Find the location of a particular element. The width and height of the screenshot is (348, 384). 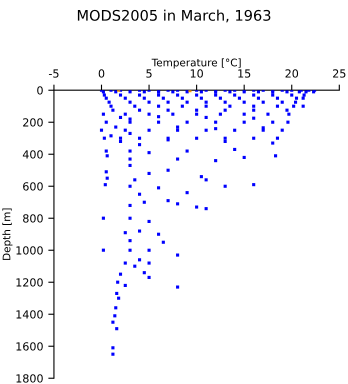

y-tick-label: 800 is located at coordinates (33, 218).